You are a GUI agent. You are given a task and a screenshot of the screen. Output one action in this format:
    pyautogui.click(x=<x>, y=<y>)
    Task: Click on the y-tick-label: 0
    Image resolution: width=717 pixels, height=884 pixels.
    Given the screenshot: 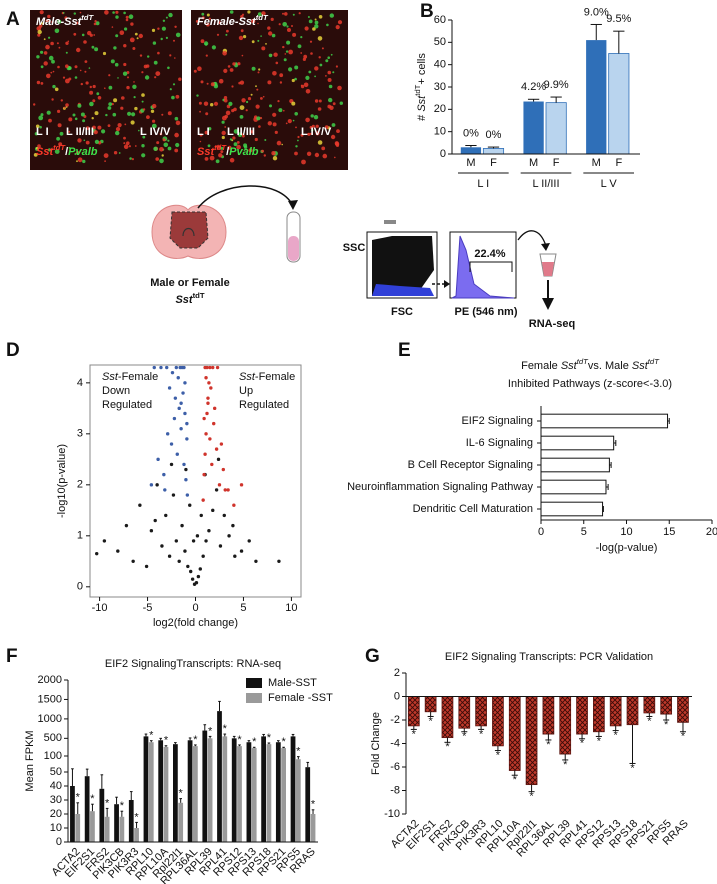 What is the action you would take?
    pyautogui.click(x=80, y=587)
    